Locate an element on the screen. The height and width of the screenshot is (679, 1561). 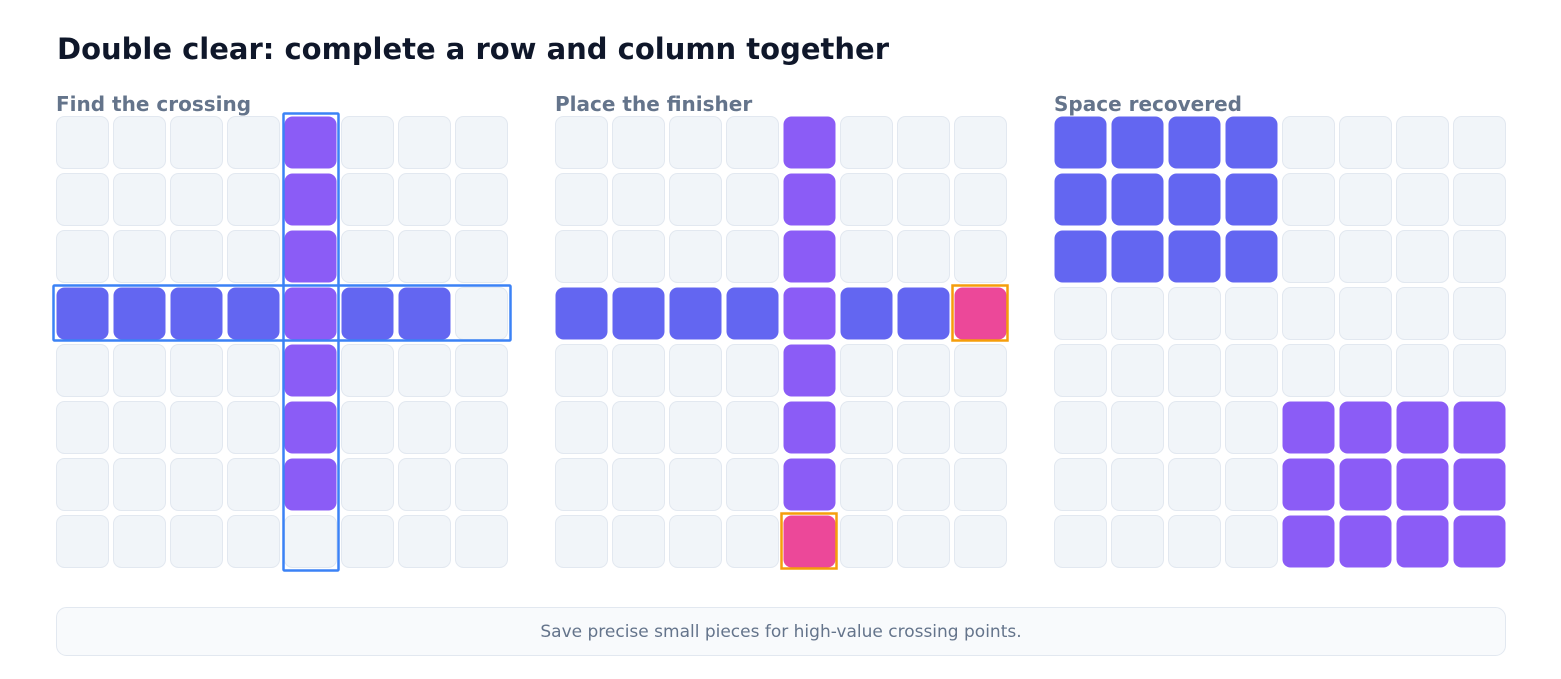
panel-caption: Place the finisher is located at coordinates (653, 104).